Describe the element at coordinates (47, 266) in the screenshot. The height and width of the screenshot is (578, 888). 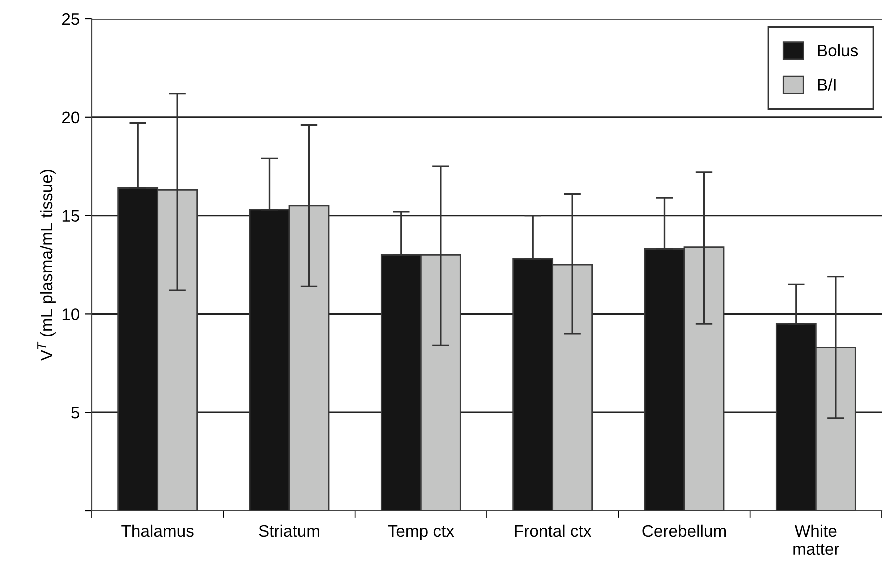
I see `y-axis-title: V$^{T}$ (mL plasma/mL tissue)` at that location.